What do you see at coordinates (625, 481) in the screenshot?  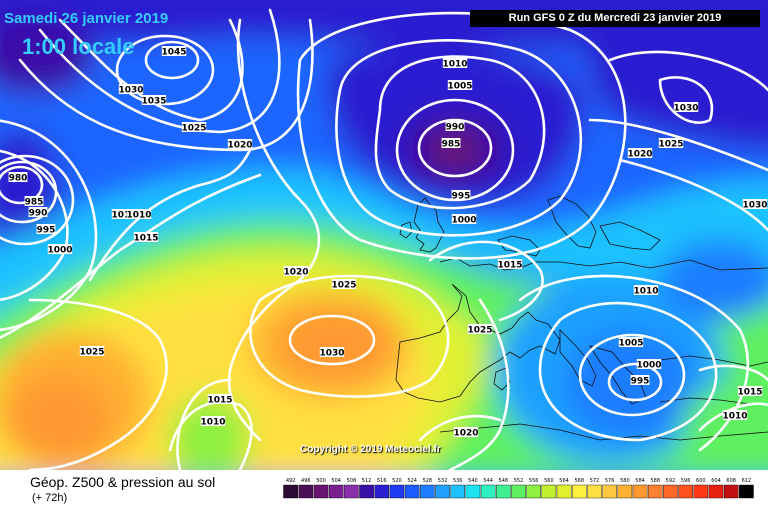 I see `scale-label: 580` at bounding box center [625, 481].